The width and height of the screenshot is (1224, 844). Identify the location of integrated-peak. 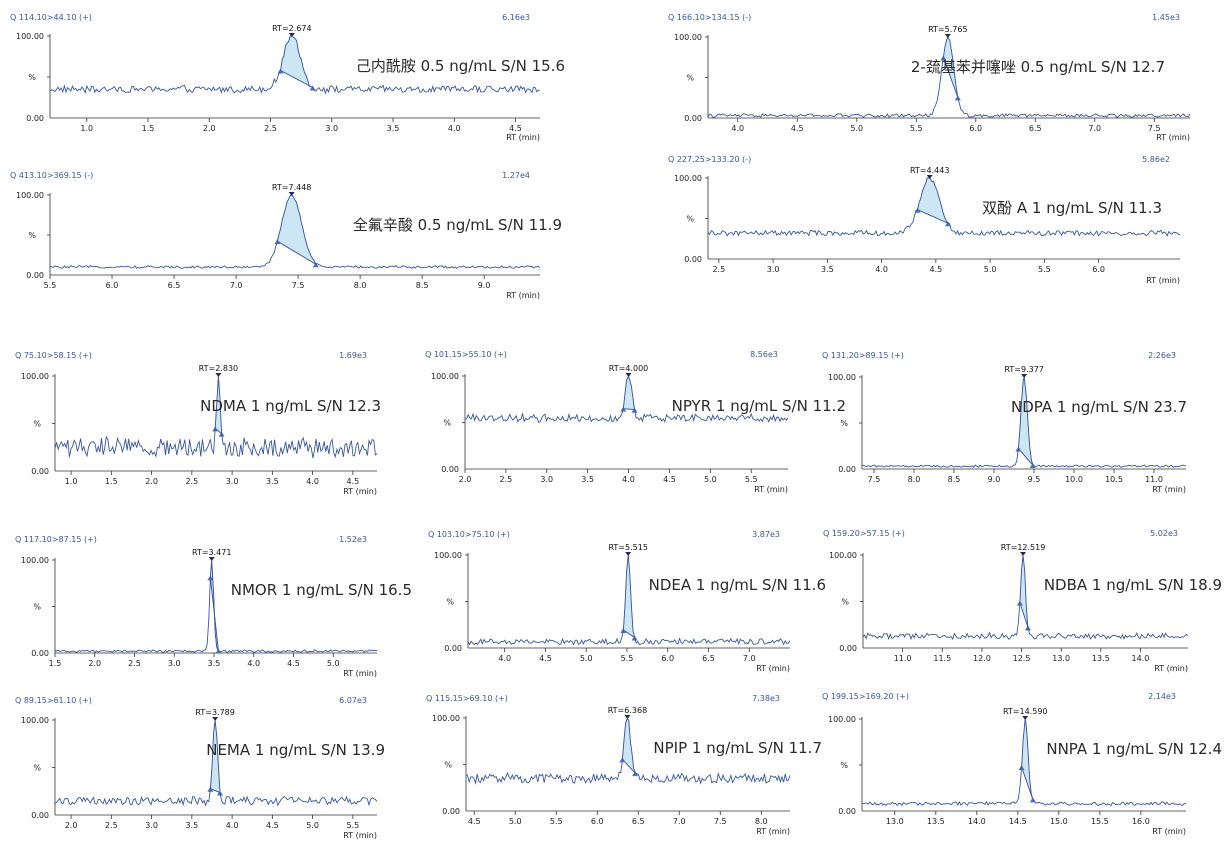
(1027, 759).